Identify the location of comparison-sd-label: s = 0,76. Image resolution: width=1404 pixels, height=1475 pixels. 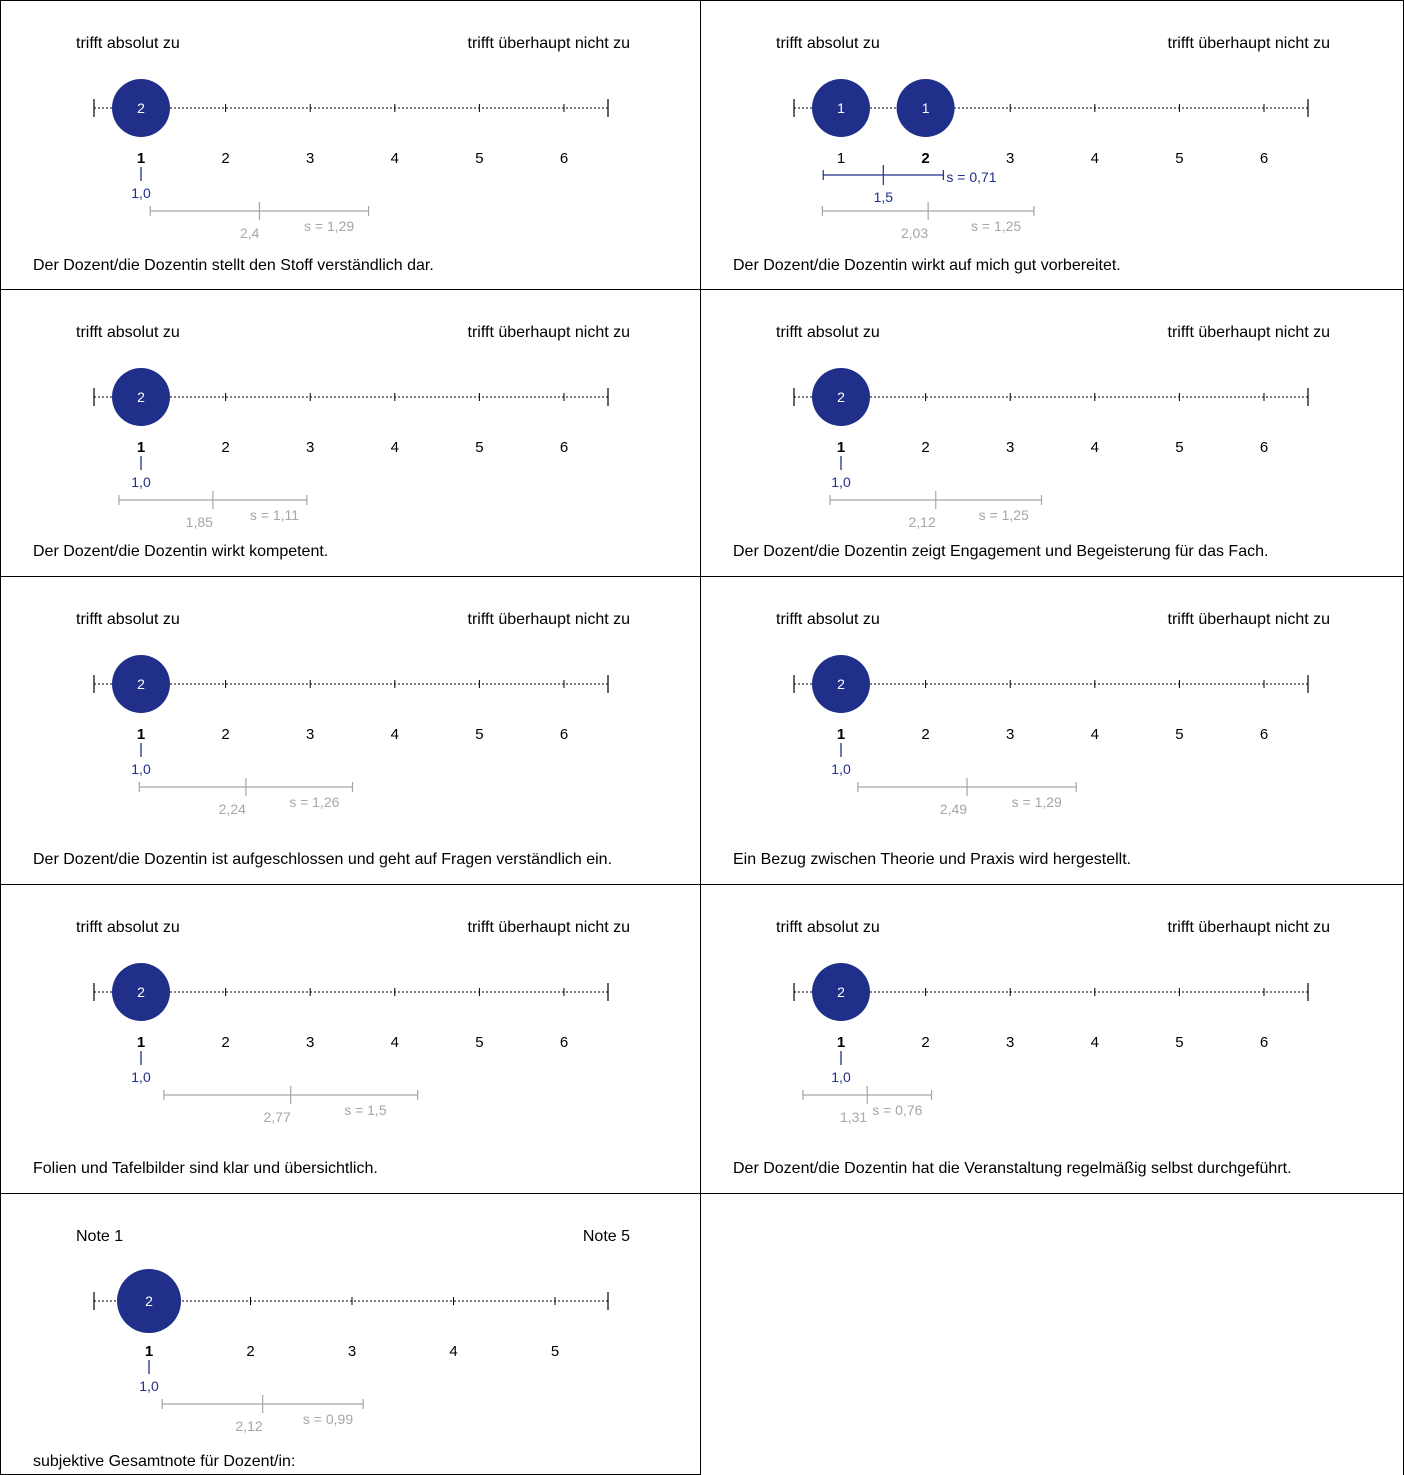
(897, 1110).